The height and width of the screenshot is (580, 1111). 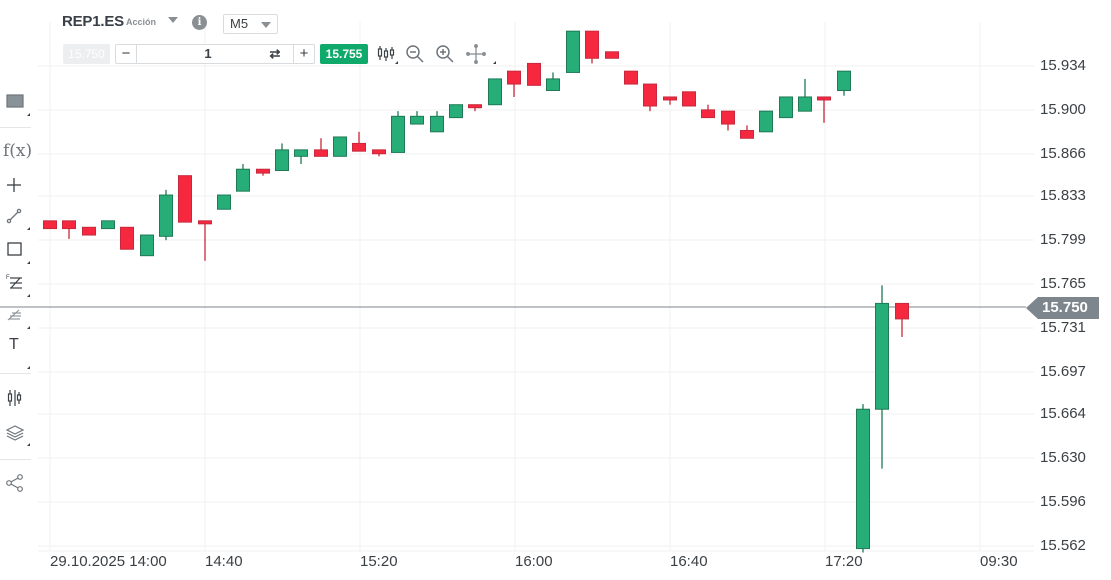 I want to click on time-tick-label: 29.10.2025 14:00, so click(x=108, y=561).